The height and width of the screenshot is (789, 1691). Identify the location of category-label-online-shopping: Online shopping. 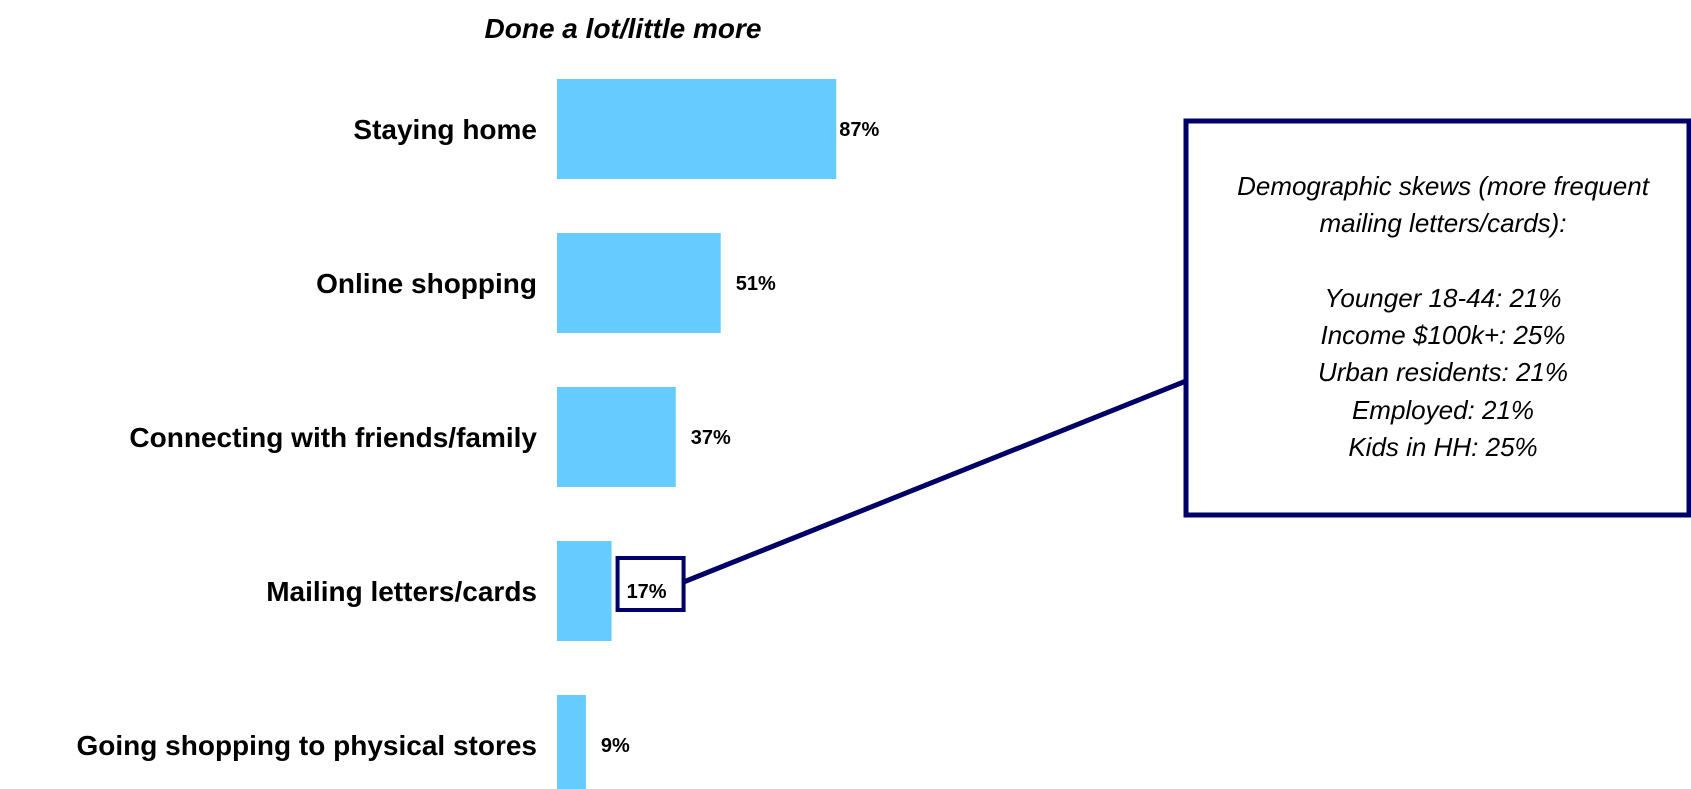
(426, 283).